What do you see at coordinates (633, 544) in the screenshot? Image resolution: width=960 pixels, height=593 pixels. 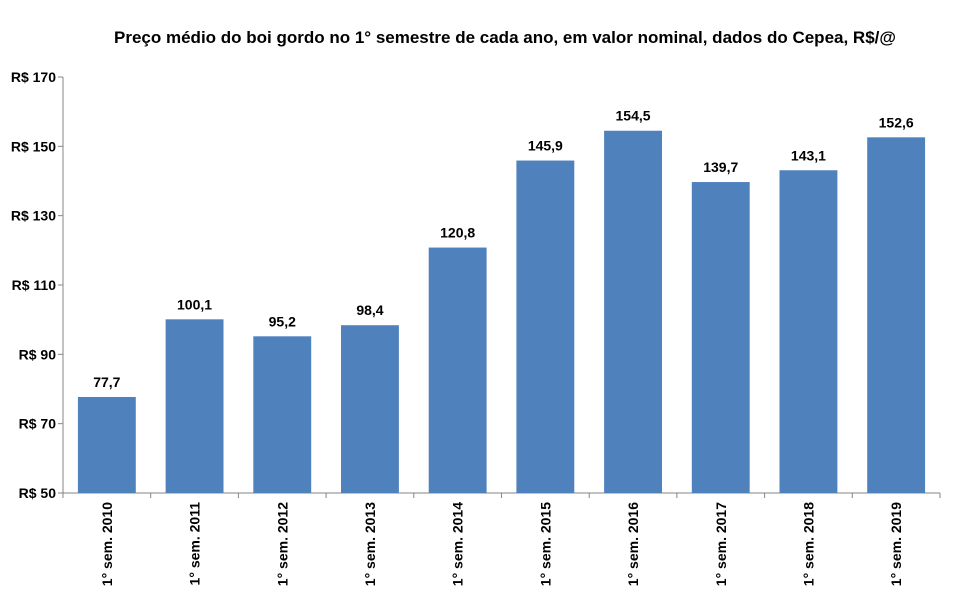 I see `x-tick-label: 1° sem. 2016` at bounding box center [633, 544].